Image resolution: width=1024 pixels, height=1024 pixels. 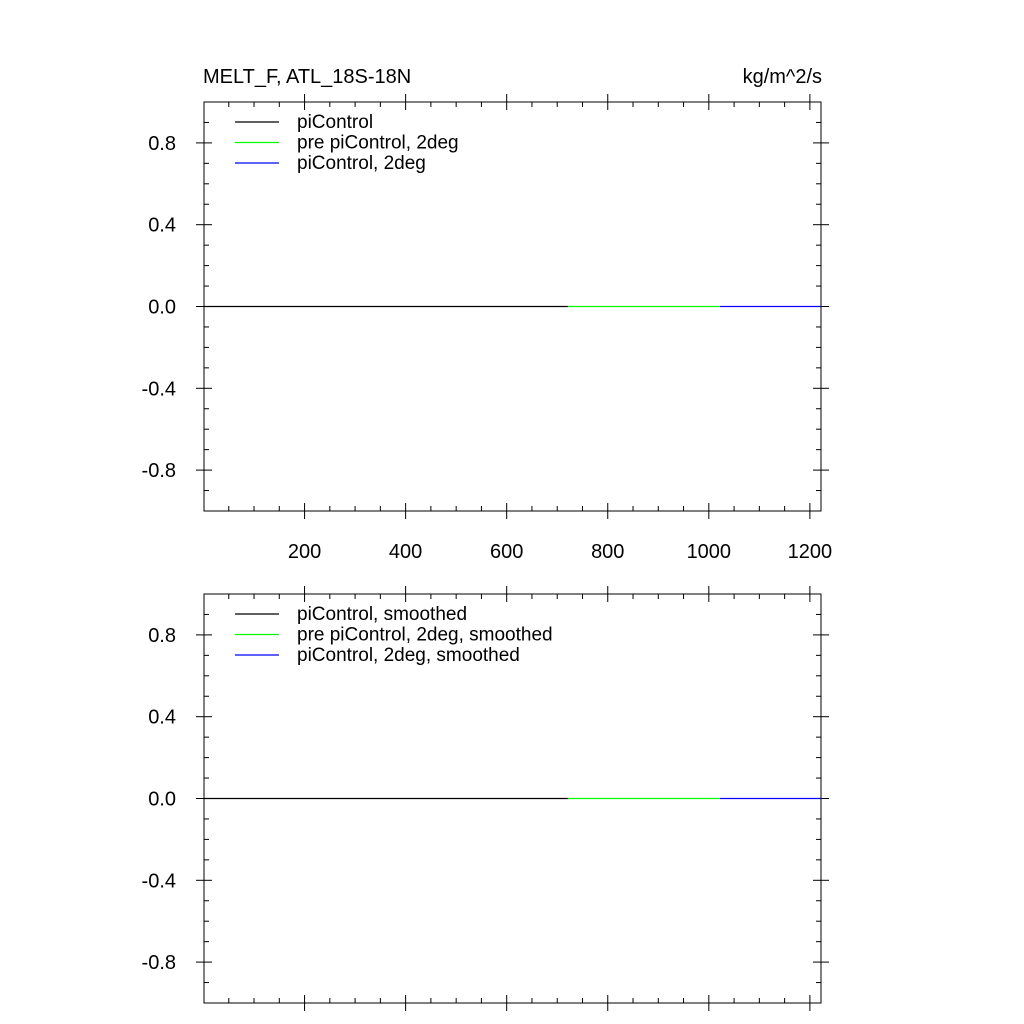 What do you see at coordinates (782, 77) in the screenshot?
I see `units-label: kg/m^2/s` at bounding box center [782, 77].